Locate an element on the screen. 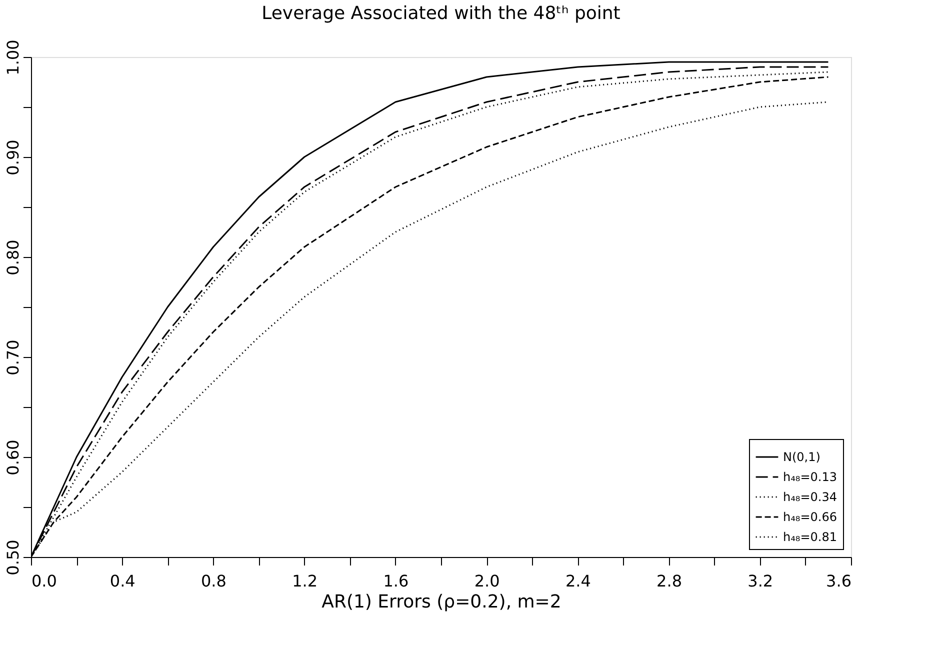 The width and height of the screenshot is (934, 651). y-tick-label: 0.90 is located at coordinates (13, 158).